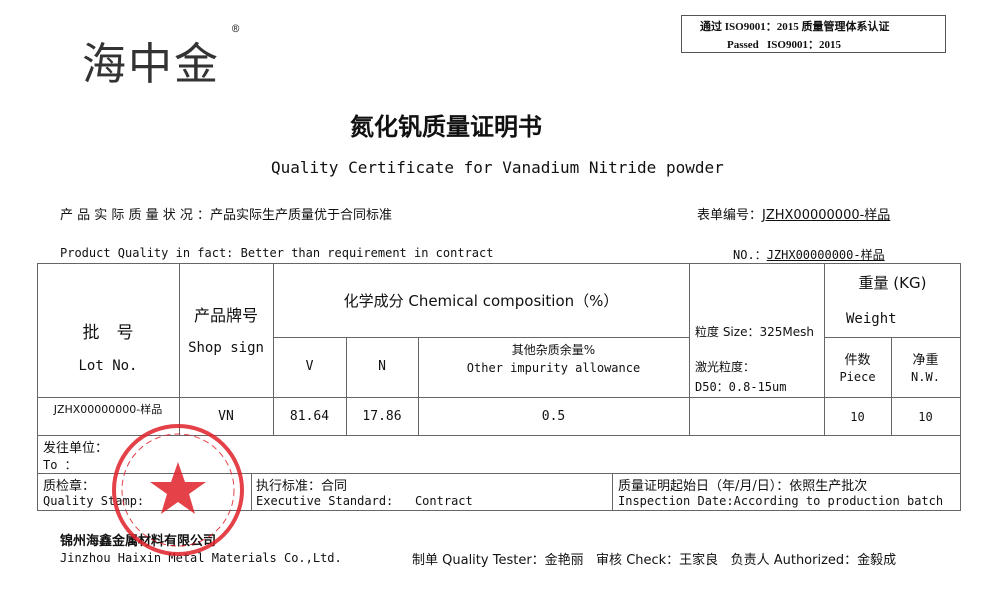 The width and height of the screenshot is (1000, 592). I want to click on iso-line1: 通过 ISO9001：2015 质量管理体系认证, so click(795, 27).